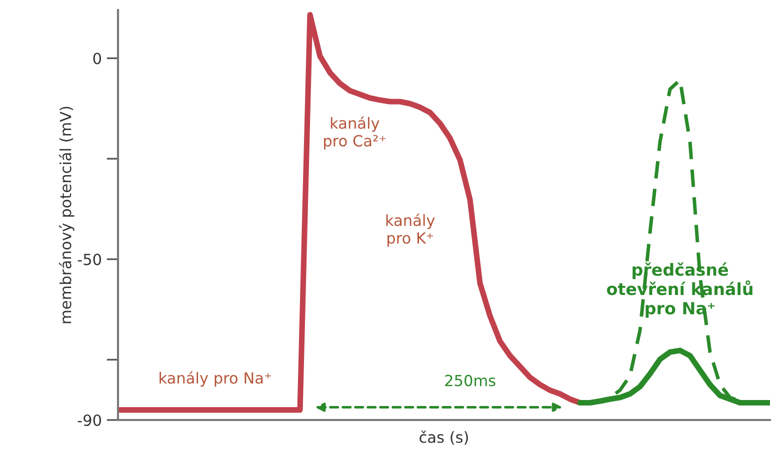 The image size is (780, 462). What do you see at coordinates (90, 260) in the screenshot?
I see `y-tick-label: -50` at bounding box center [90, 260].